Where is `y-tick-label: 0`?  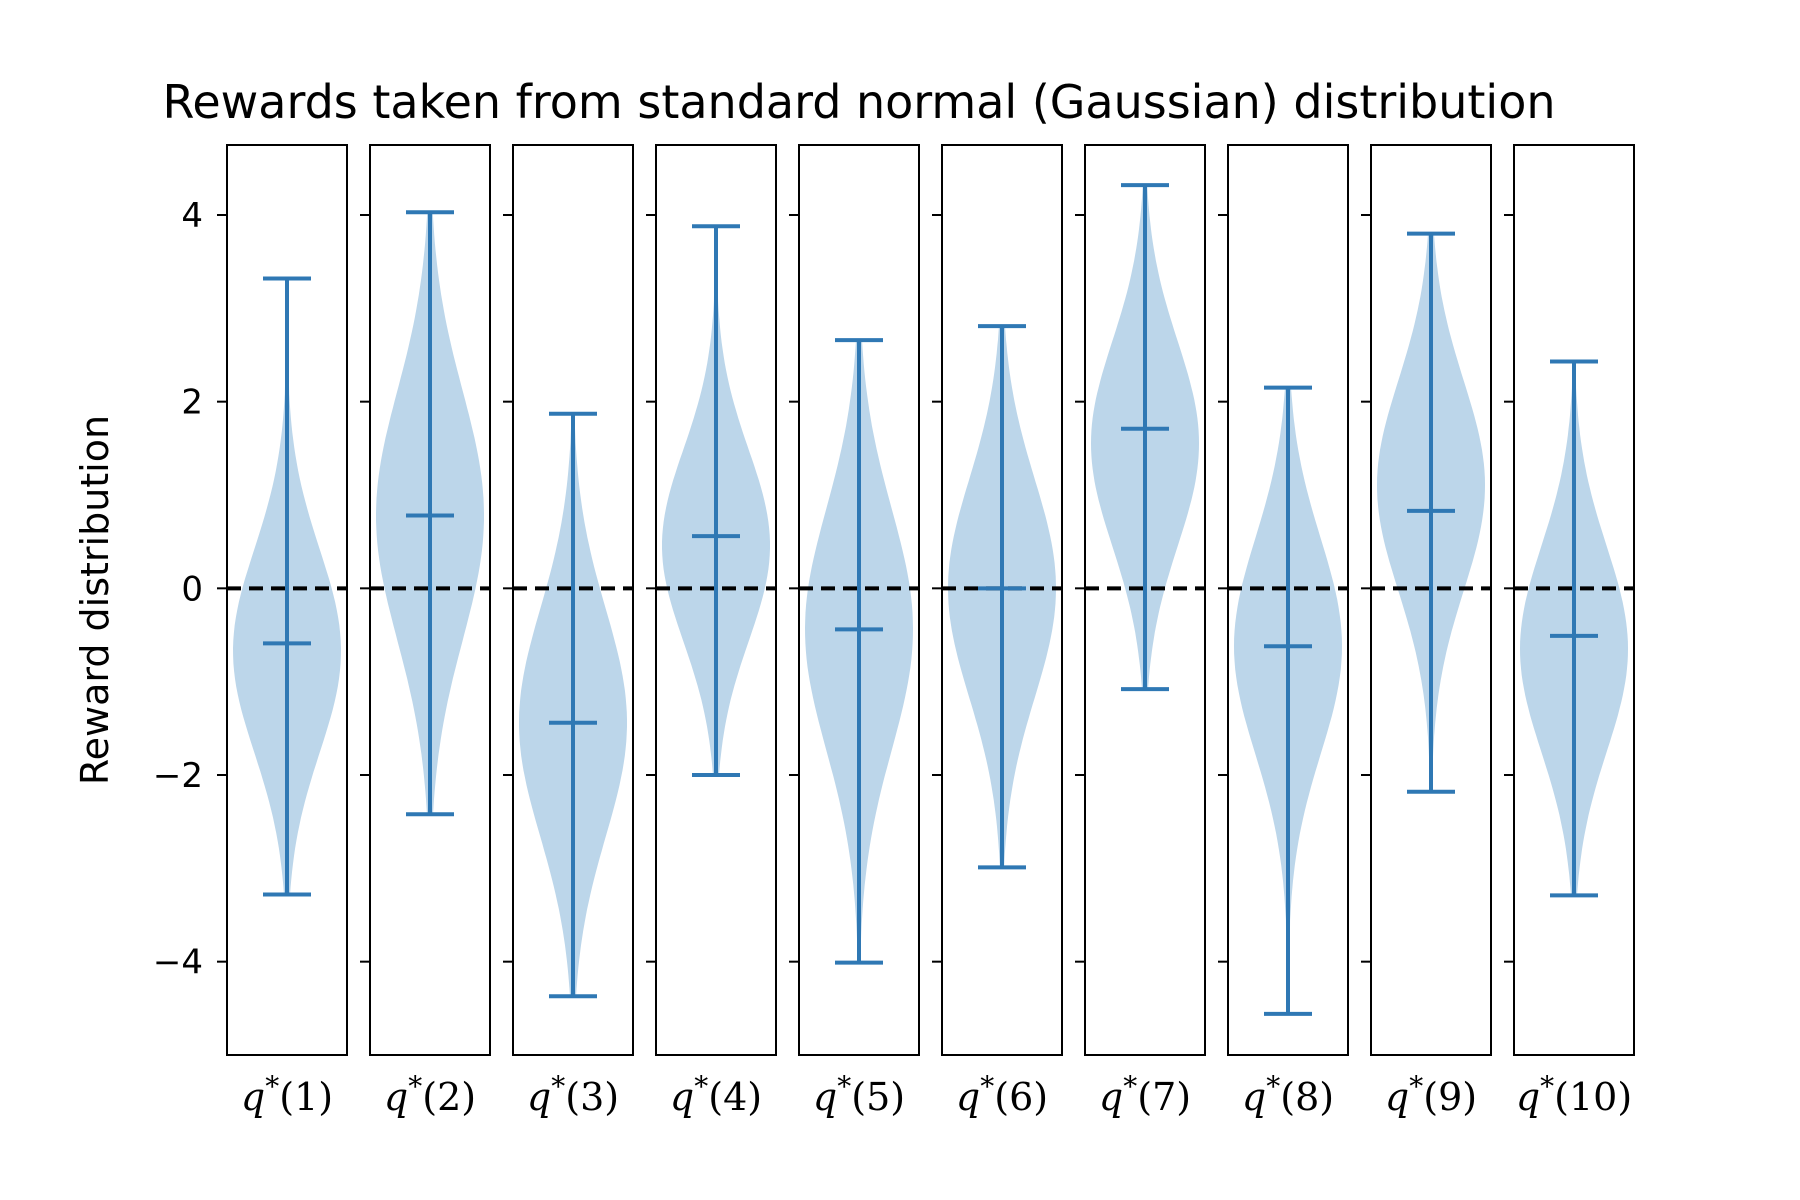 y-tick-label: 0 is located at coordinates (192, 589).